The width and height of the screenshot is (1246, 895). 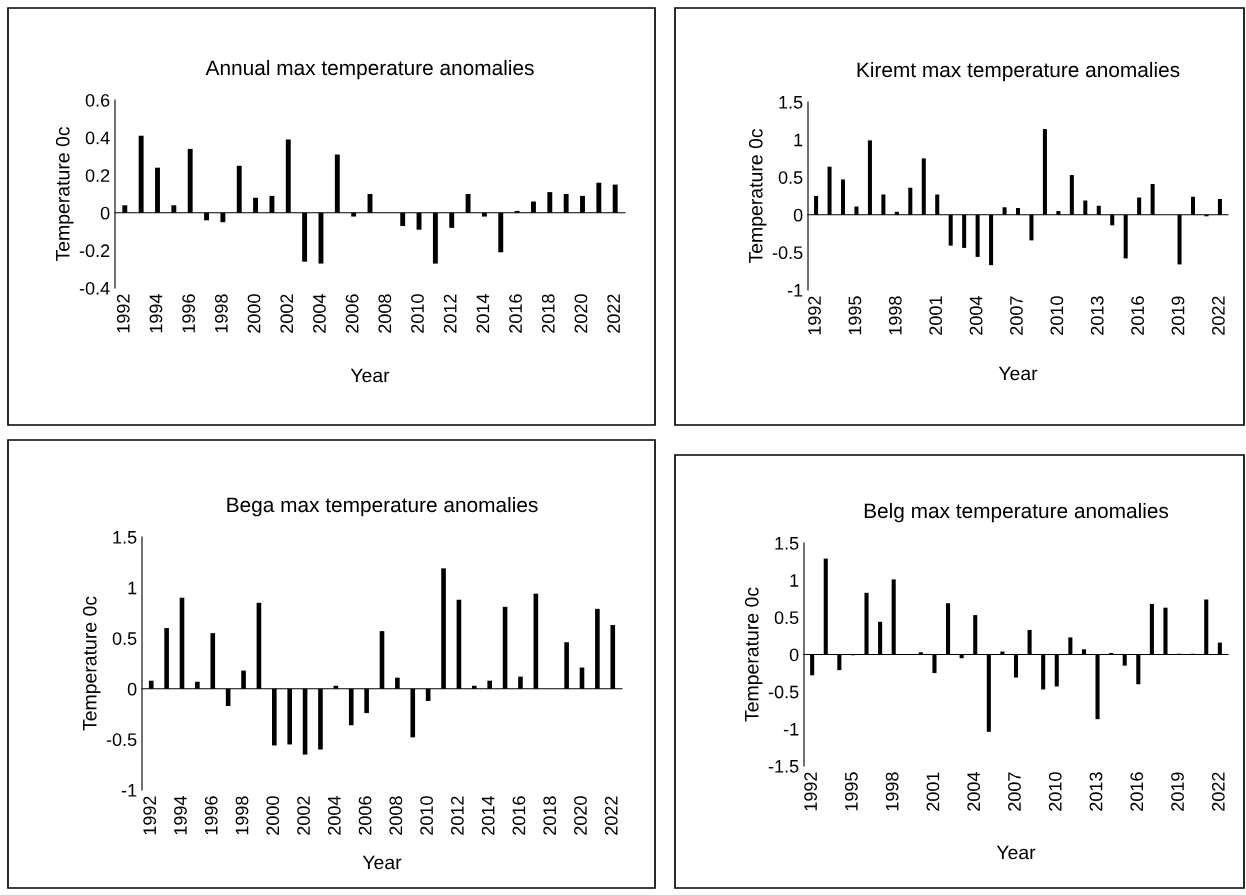 I want to click on y-tick-label: 0.6, so click(x=97, y=100).